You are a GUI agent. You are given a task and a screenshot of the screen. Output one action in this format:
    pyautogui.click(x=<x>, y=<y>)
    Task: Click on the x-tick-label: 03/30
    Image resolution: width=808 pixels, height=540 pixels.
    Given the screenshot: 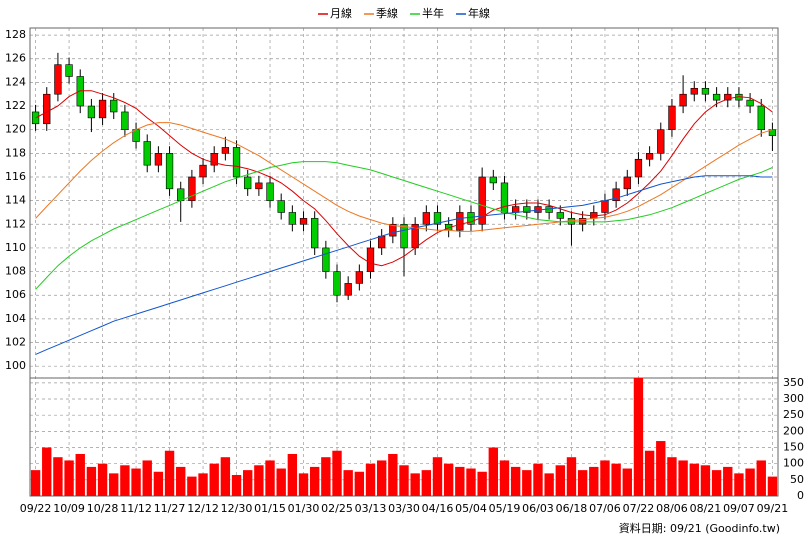 What is the action you would take?
    pyautogui.click(x=404, y=508)
    